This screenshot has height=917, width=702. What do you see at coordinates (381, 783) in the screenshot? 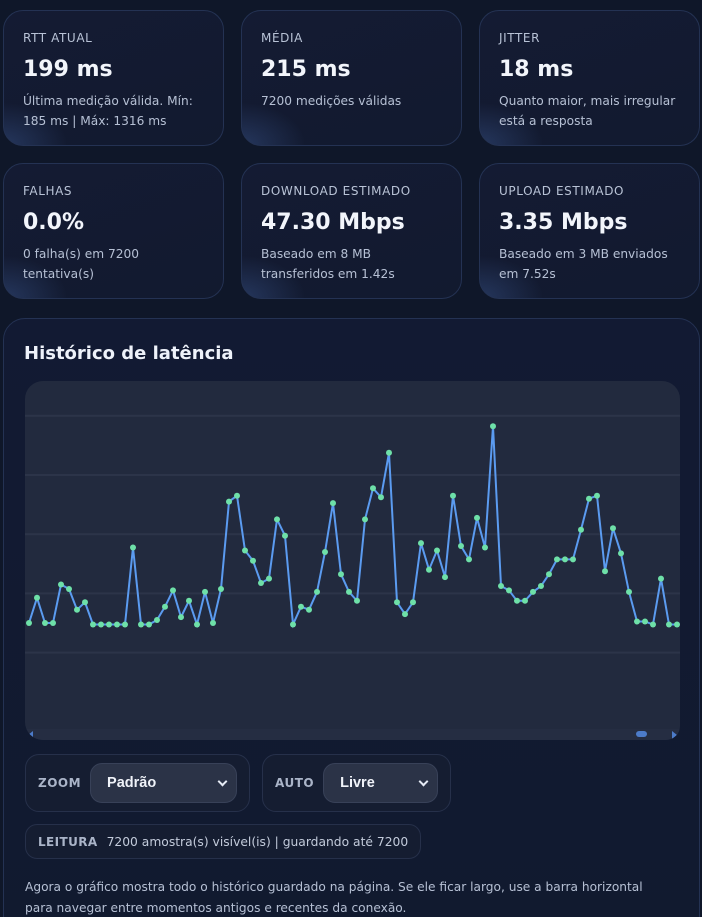
I see `auto-select: Livre` at bounding box center [381, 783].